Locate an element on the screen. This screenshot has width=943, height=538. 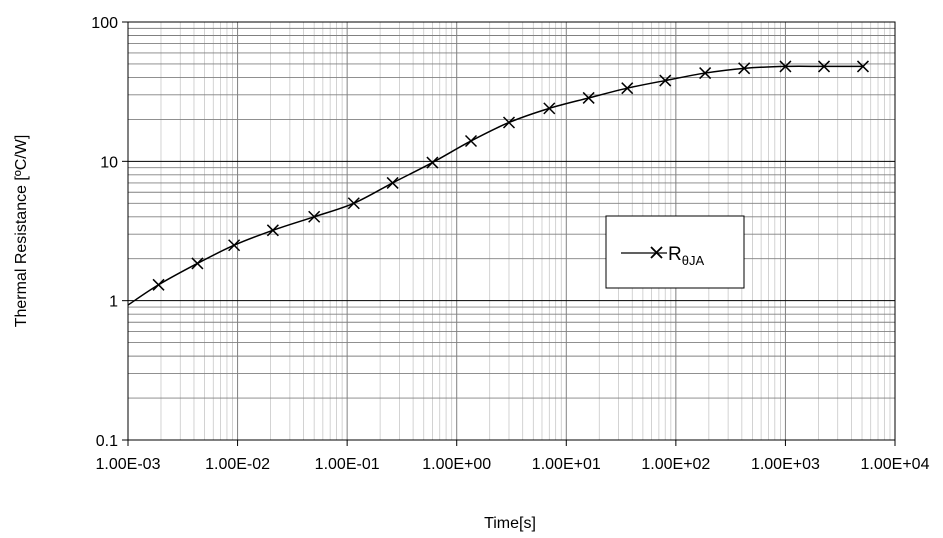
legend-marker-x is located at coordinates (656, 252).